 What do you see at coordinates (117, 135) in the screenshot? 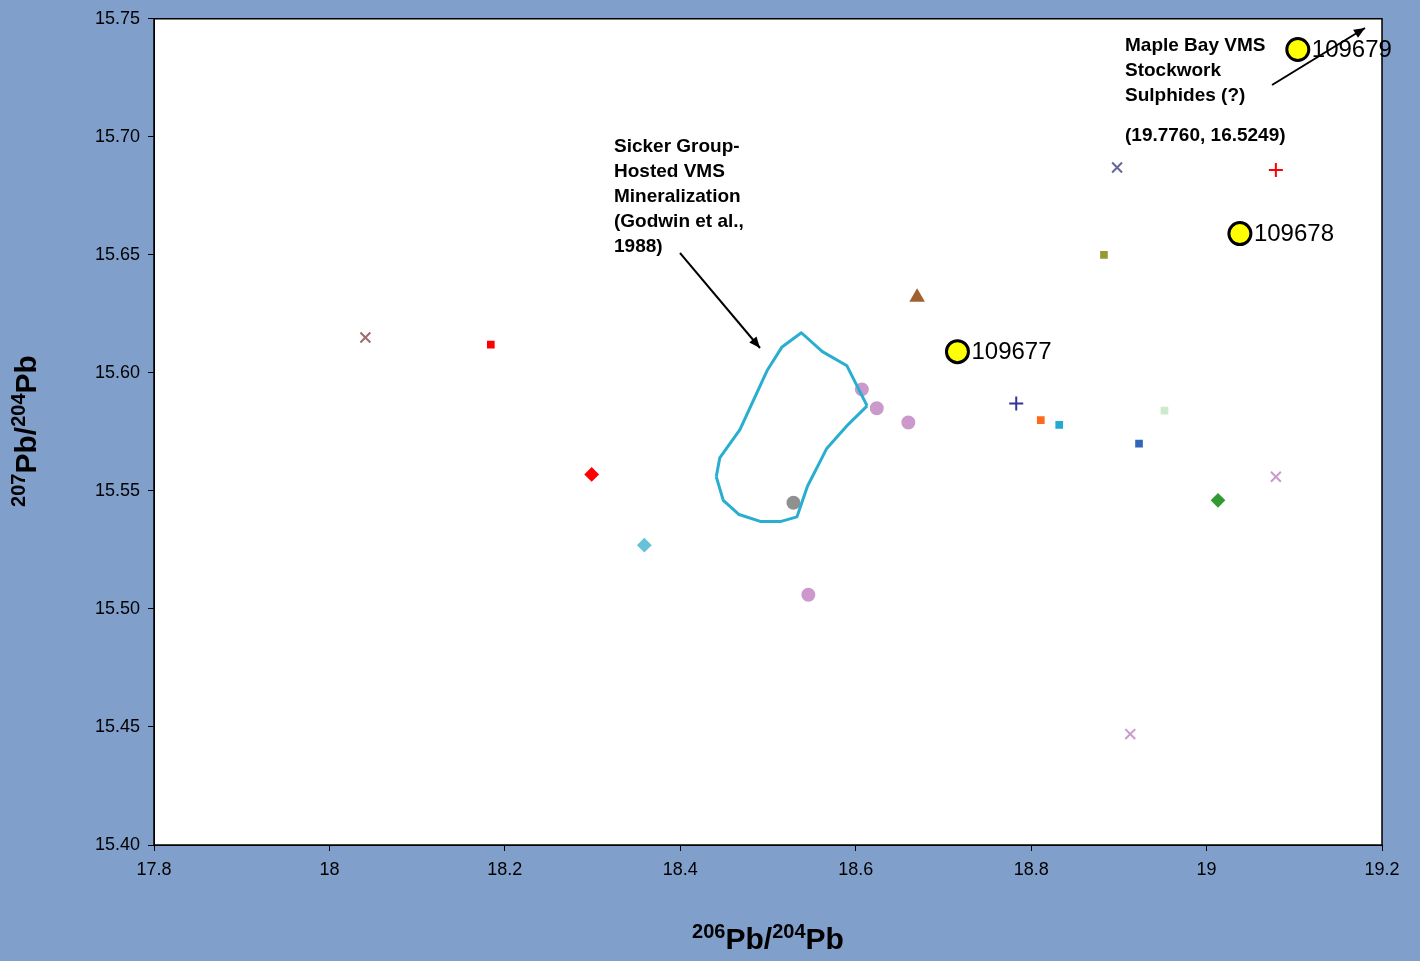
I see `y-tick-label: 15.70` at bounding box center [117, 135].